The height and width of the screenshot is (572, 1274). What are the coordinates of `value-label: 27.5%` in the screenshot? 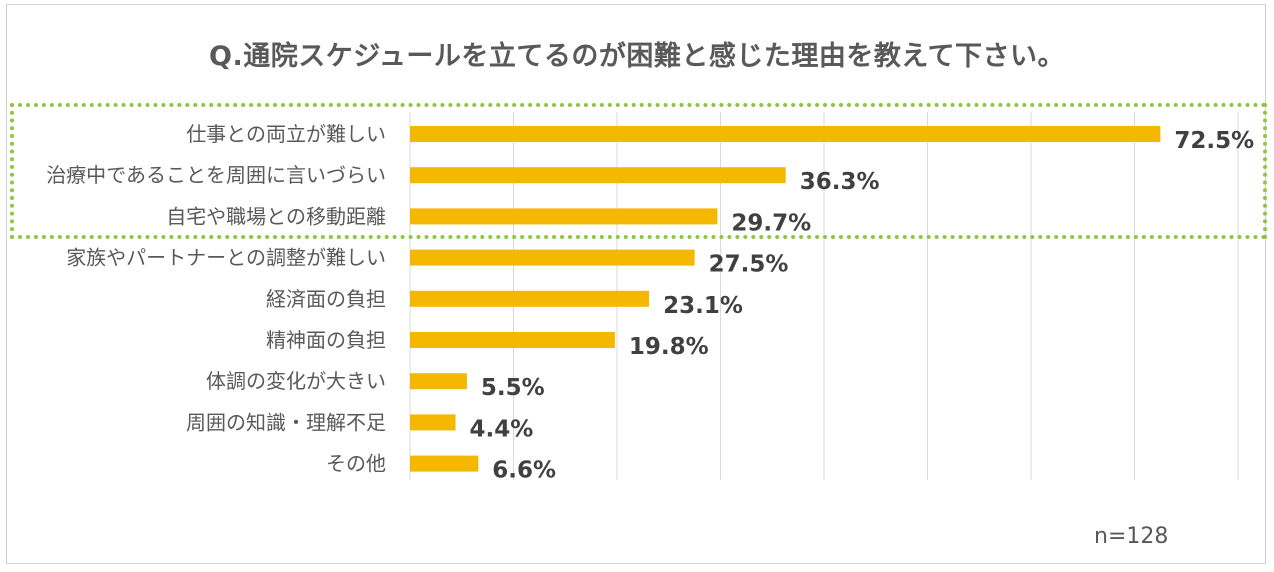 It's located at (749, 265).